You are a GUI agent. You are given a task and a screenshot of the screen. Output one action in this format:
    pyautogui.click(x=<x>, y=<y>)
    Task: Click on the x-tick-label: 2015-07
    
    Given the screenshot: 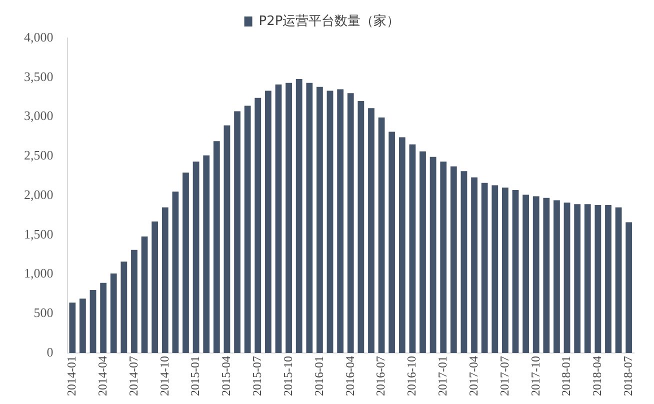 What is the action you would take?
    pyautogui.click(x=257, y=376)
    